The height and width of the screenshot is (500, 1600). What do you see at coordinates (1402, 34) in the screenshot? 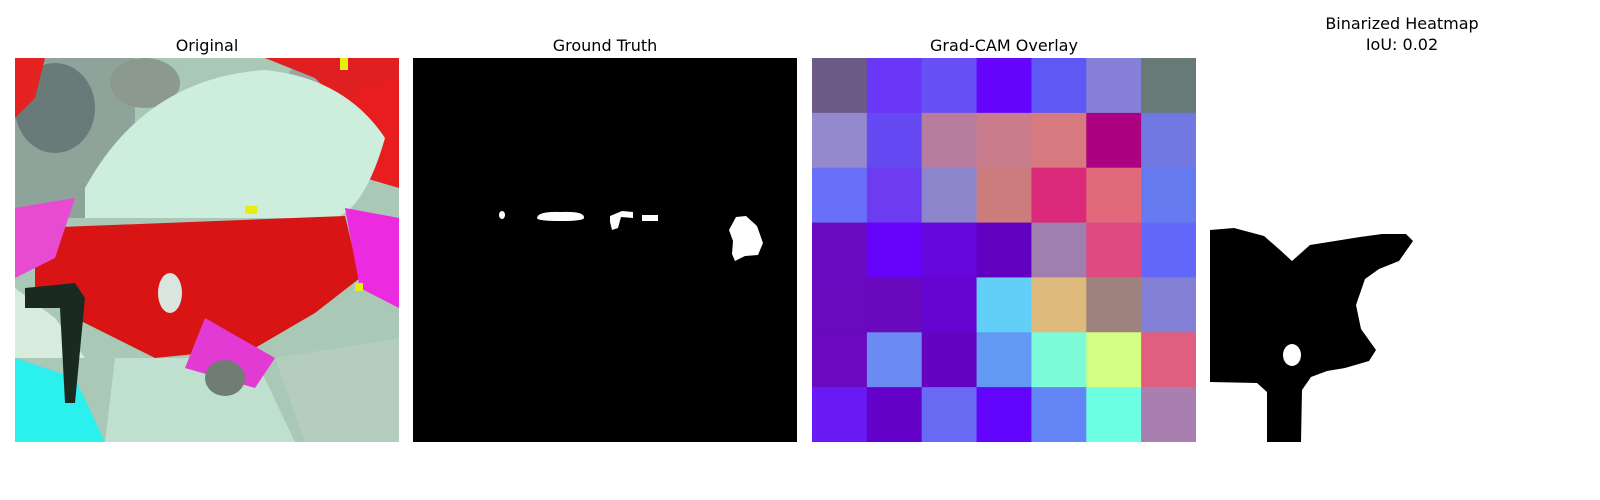
I see `binarized-heatmap-title: Binarized Heatmap IoU: 0.02` at bounding box center [1402, 34].